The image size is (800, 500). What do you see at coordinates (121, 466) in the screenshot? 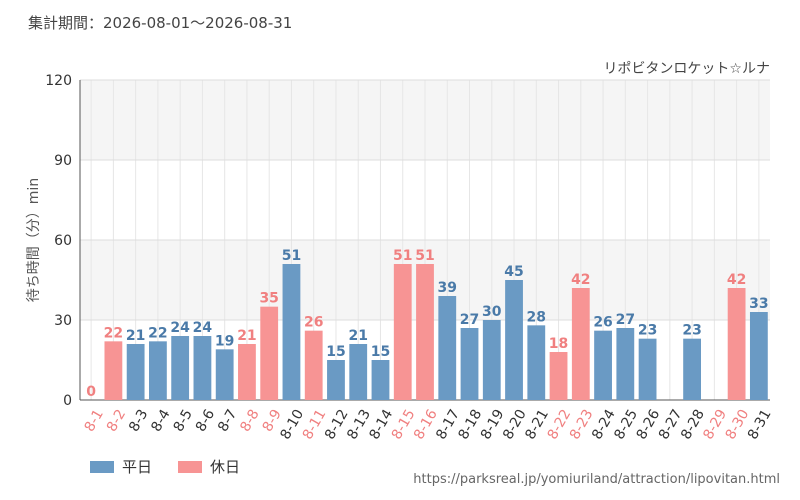
I see `legend-item-weekday: 平日` at bounding box center [121, 466].